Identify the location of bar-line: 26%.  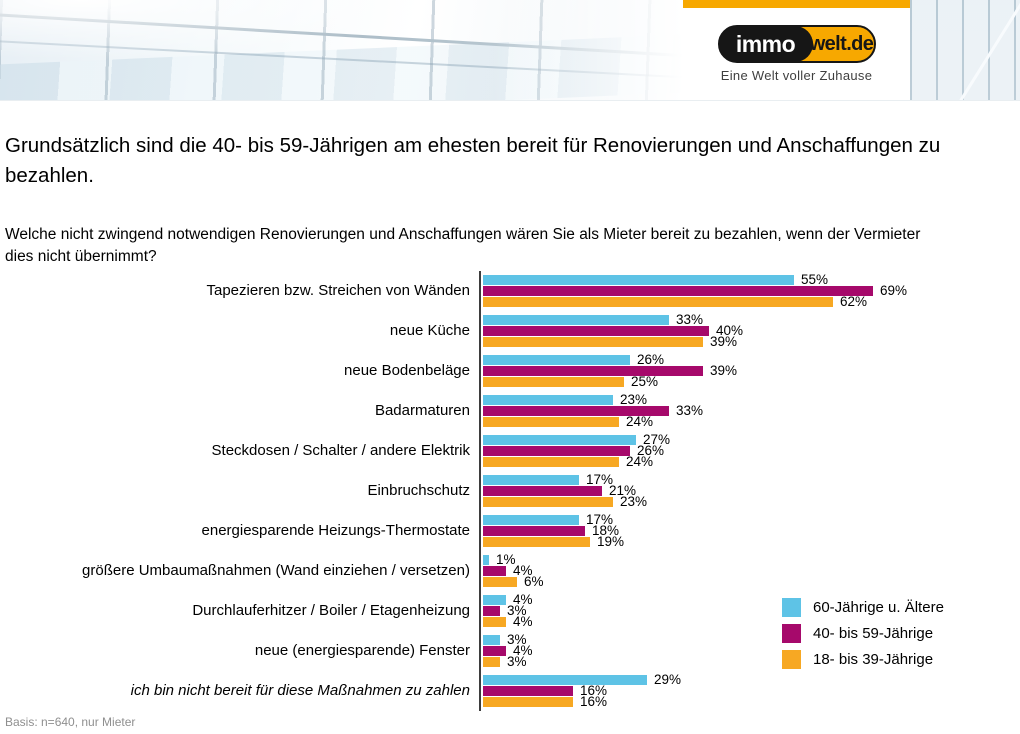
(751, 360).